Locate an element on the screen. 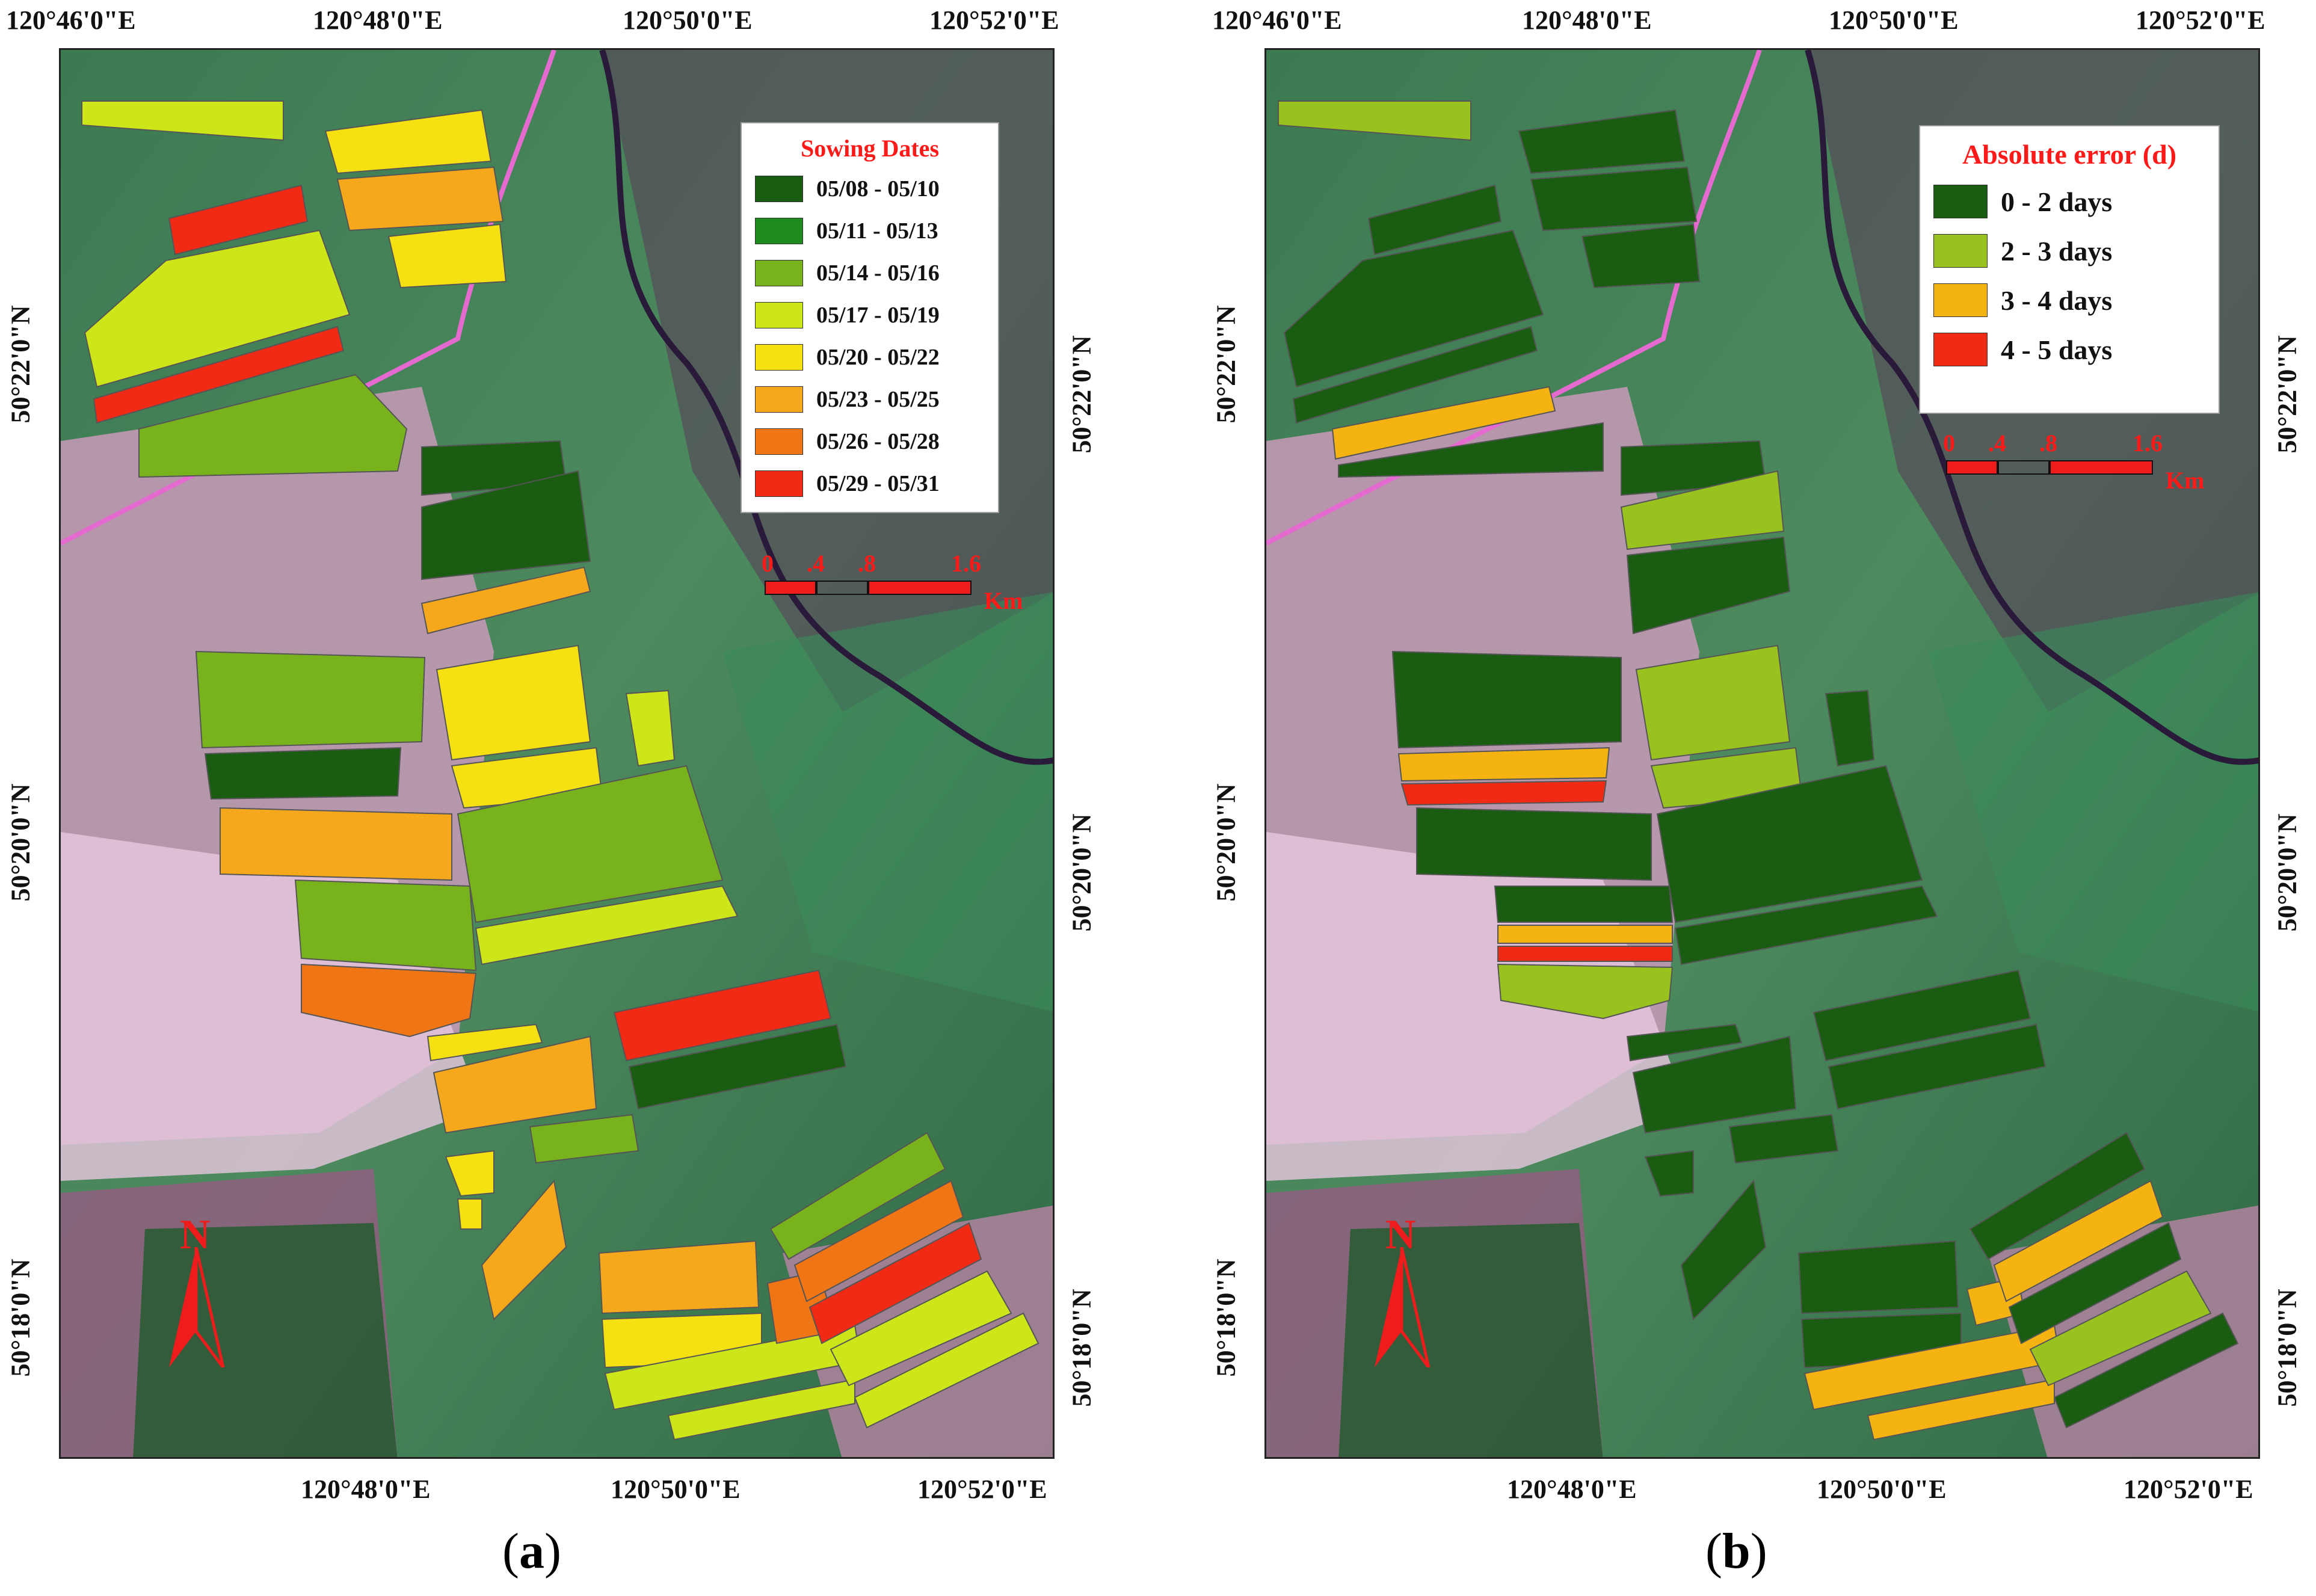  caption-letter: b is located at coordinates (1736, 1551).